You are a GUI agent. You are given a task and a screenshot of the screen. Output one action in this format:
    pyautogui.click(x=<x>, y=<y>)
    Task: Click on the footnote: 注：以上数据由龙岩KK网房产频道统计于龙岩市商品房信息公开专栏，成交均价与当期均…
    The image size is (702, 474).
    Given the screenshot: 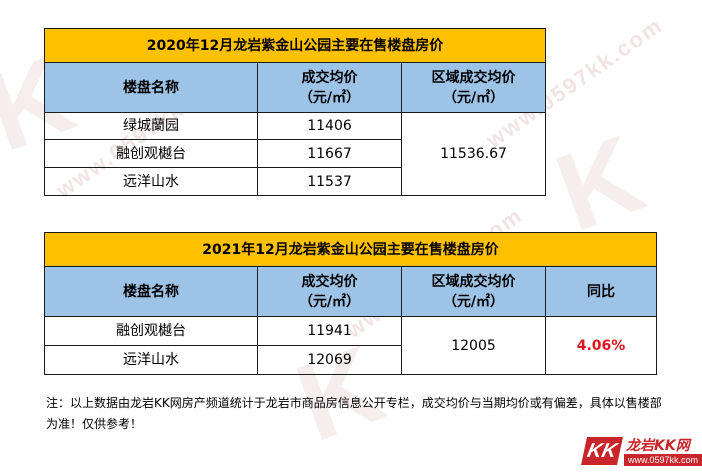 What is the action you would take?
    pyautogui.click(x=354, y=413)
    